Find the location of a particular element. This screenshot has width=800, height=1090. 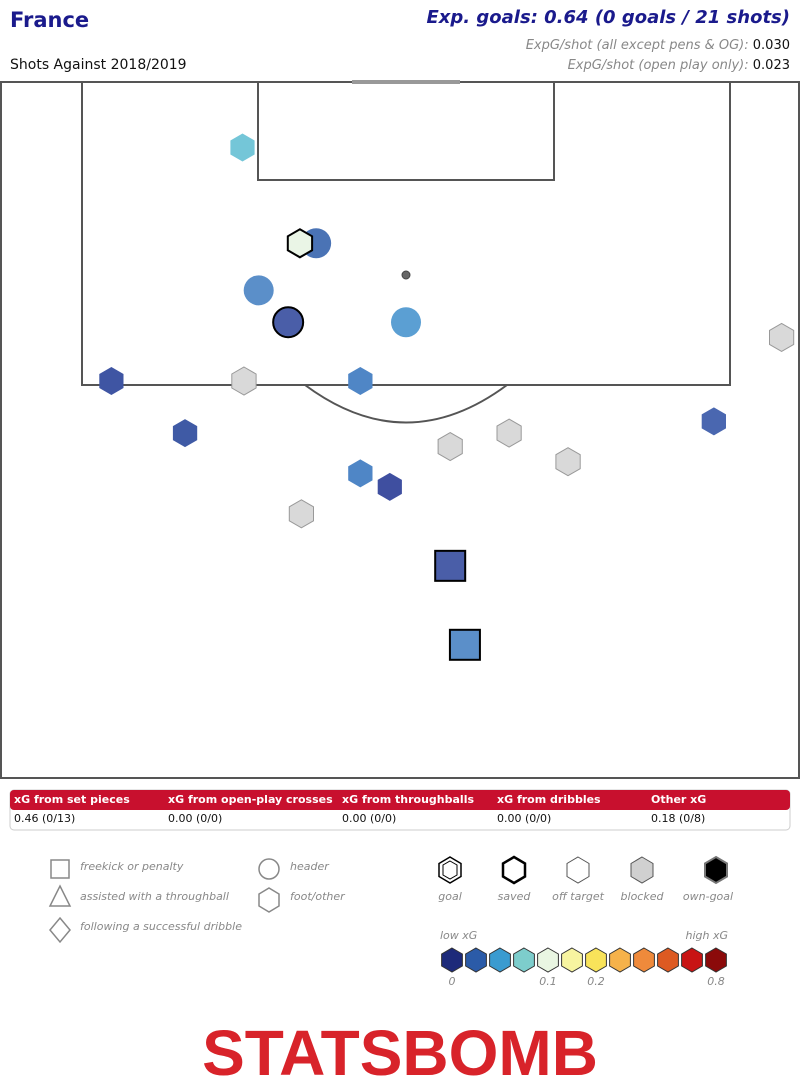

off-target-icon is located at coordinates (578, 870).